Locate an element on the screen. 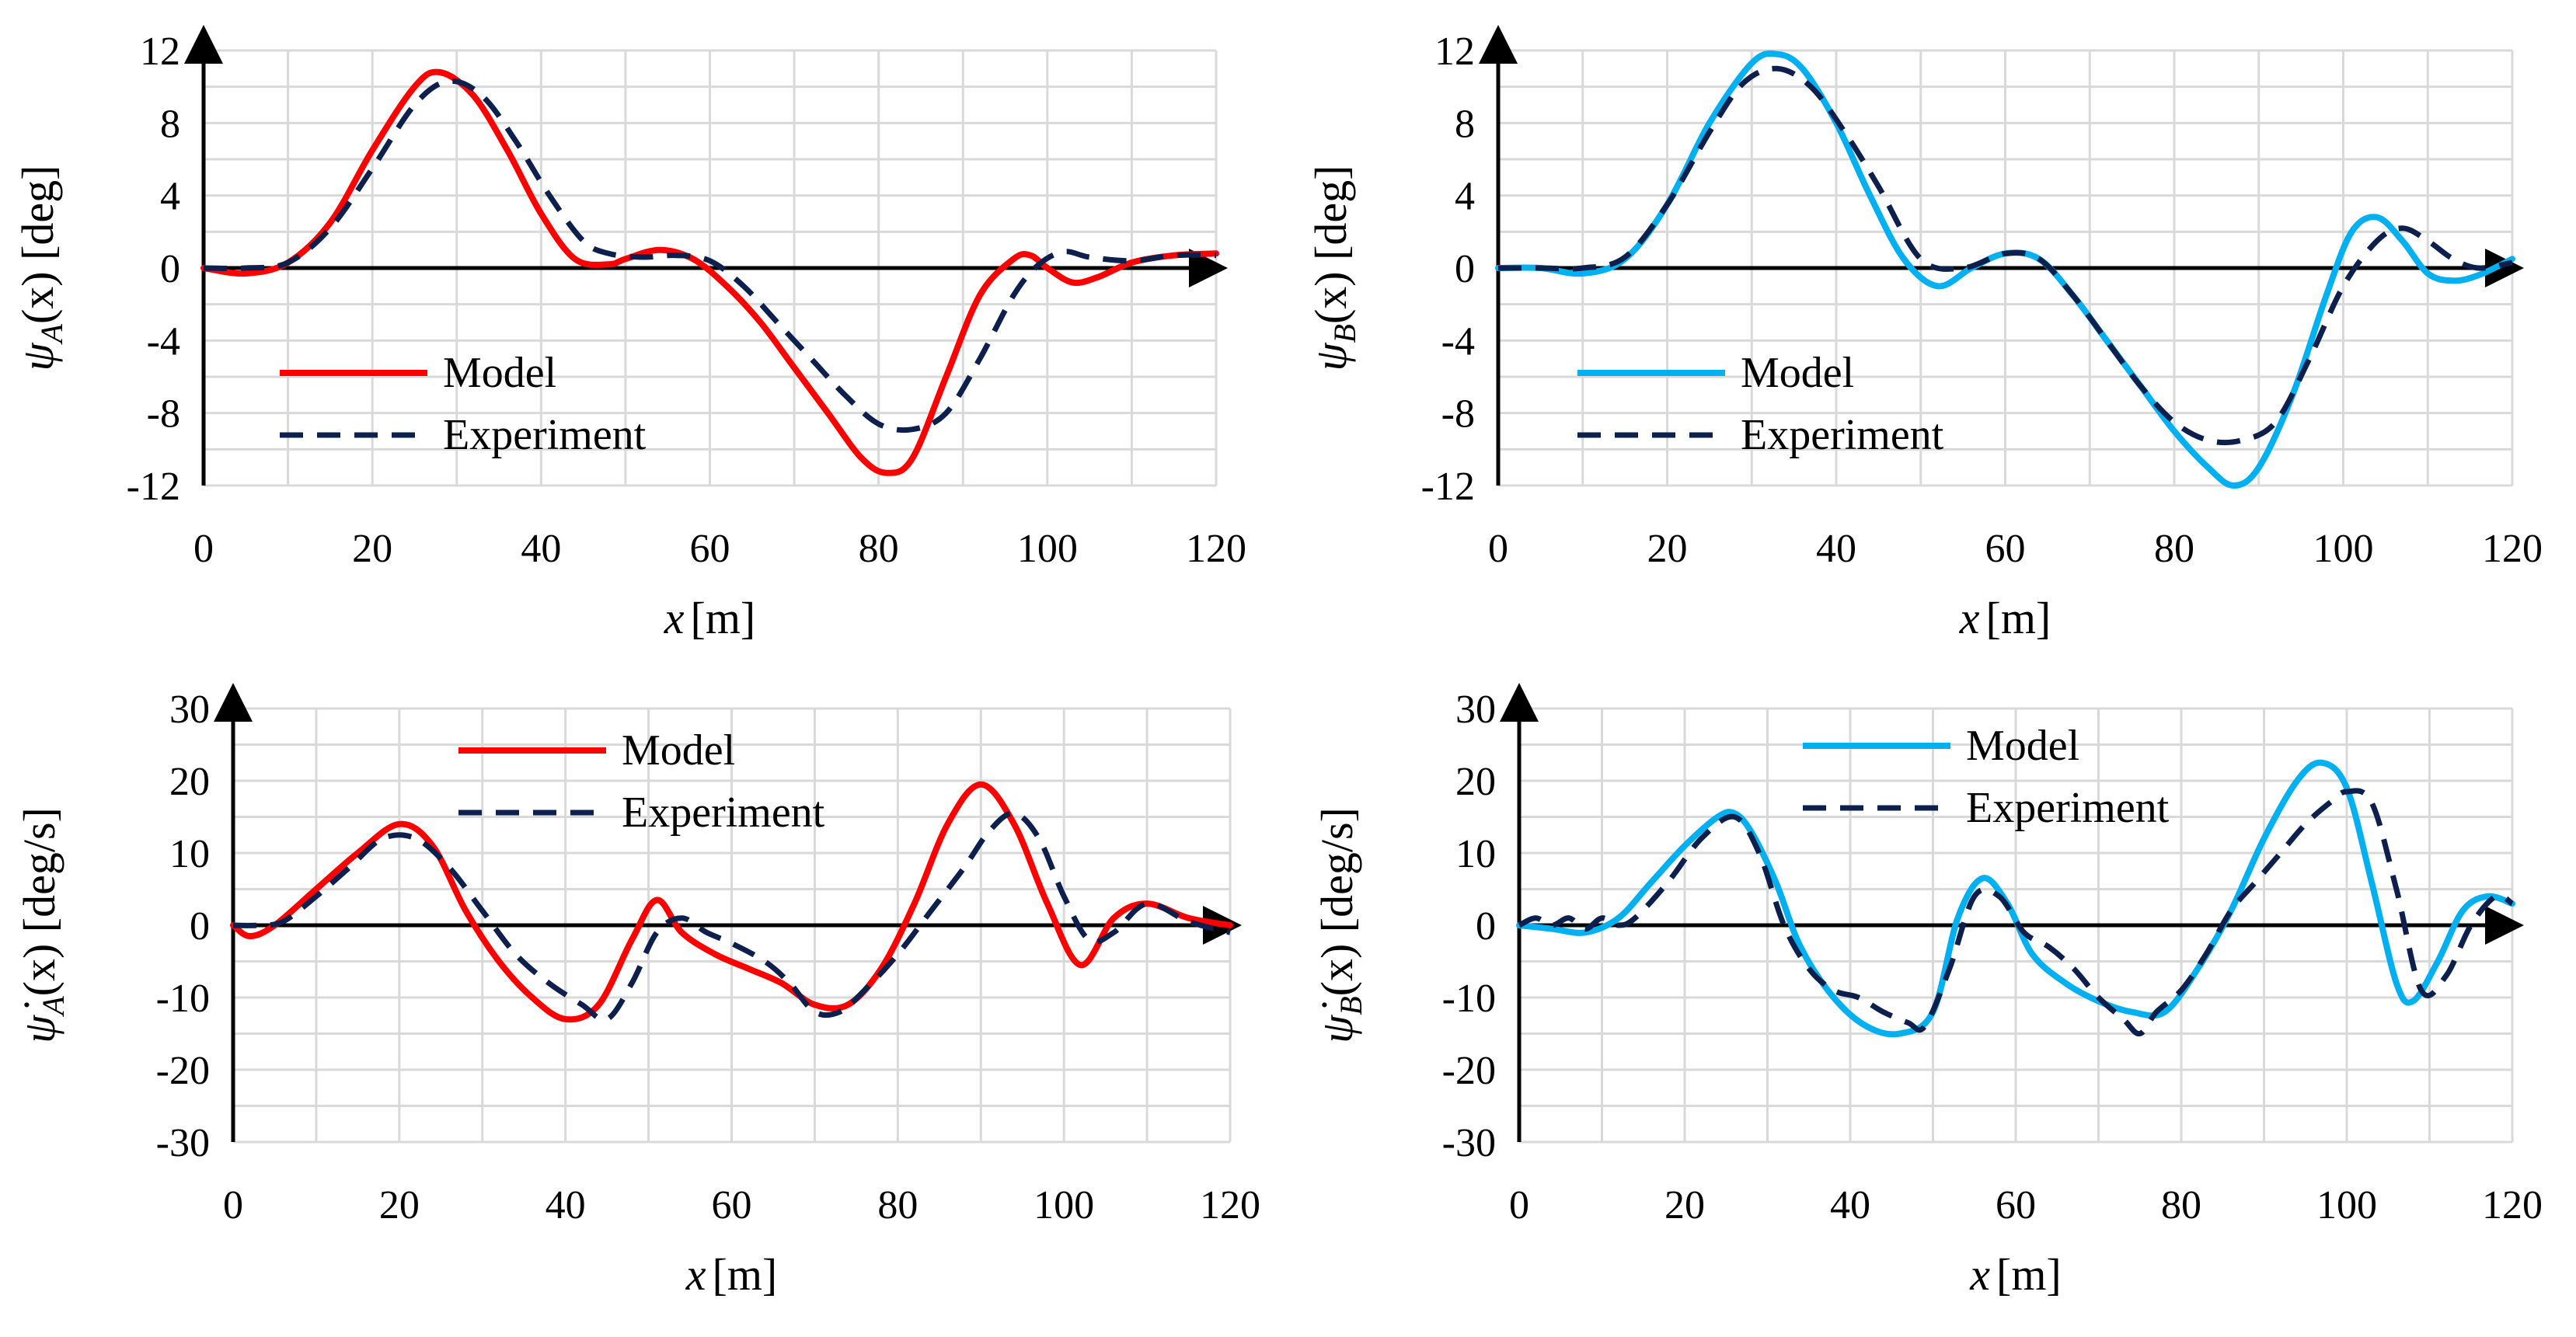  y-axis-title: ψ̇A(x) [deg/s] is located at coordinates (42, 925).